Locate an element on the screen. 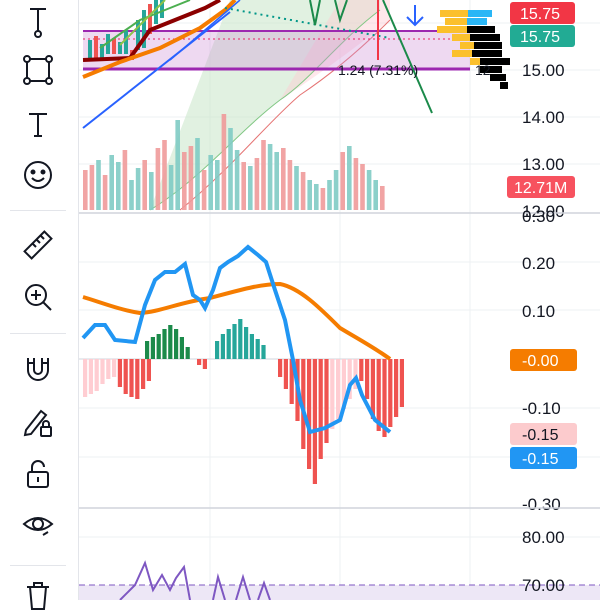 This screenshot has width=600, height=616. unlock-icon is located at coordinates (38, 474).